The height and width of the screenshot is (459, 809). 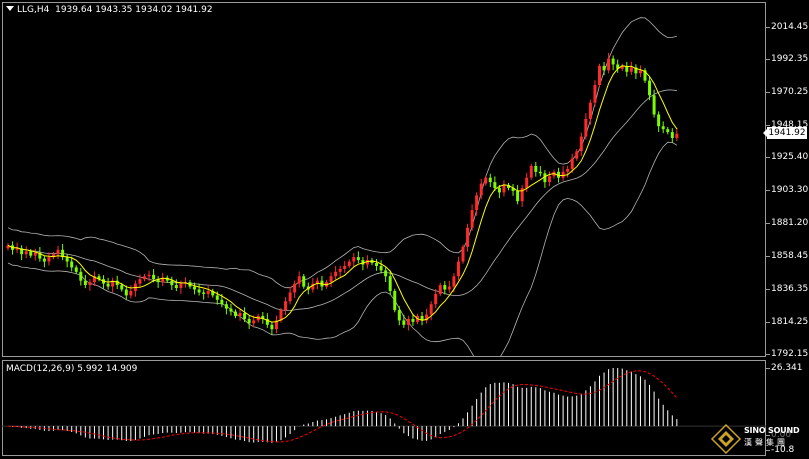 I want to click on open-value: 1939.64, so click(x=74, y=10).